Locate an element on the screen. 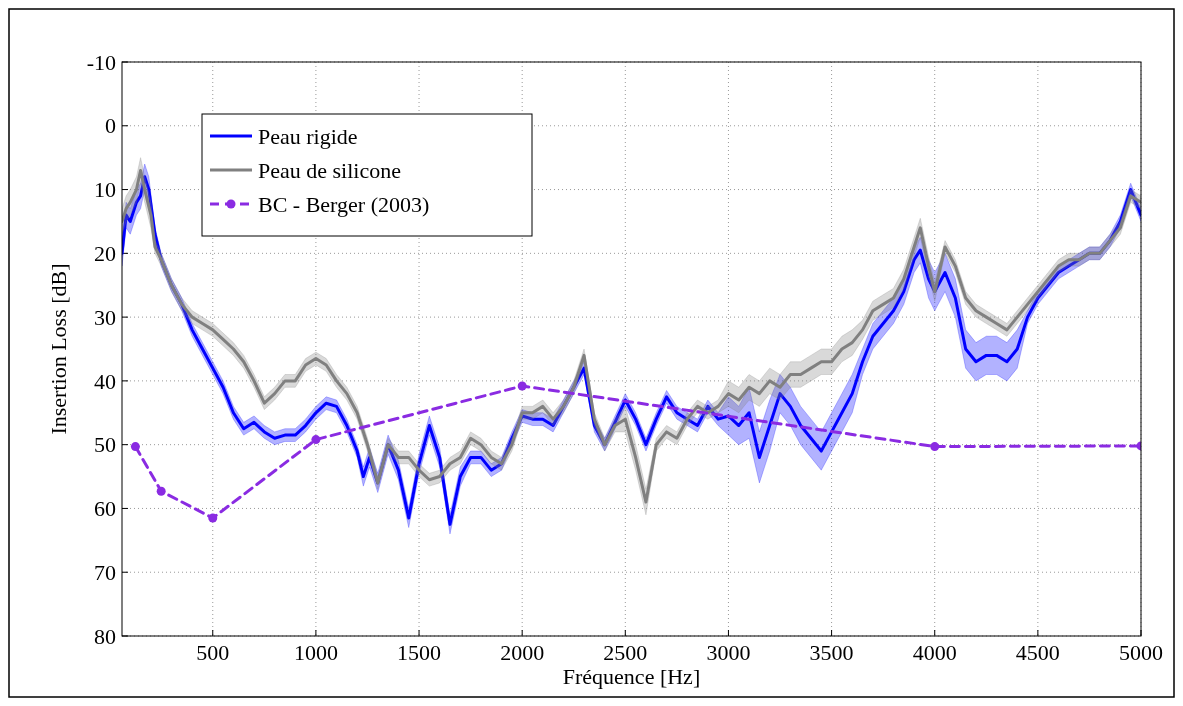 The width and height of the screenshot is (1183, 706). y-tick-label: 40 is located at coordinates (105, 381).